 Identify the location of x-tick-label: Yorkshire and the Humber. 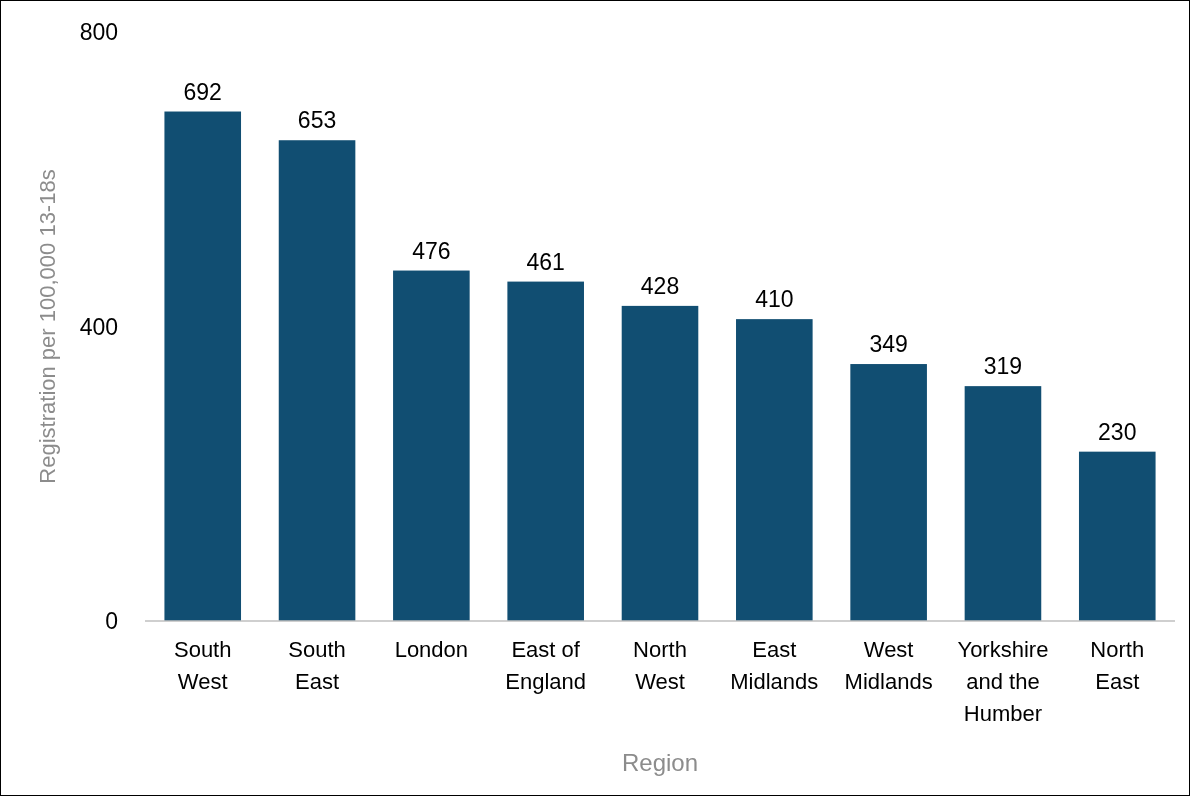
(1003, 681).